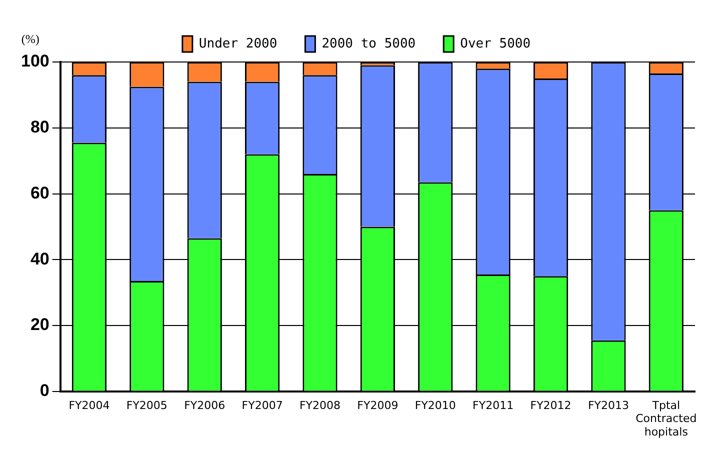  I want to click on x-tick-label: FY2012, so click(551, 405).